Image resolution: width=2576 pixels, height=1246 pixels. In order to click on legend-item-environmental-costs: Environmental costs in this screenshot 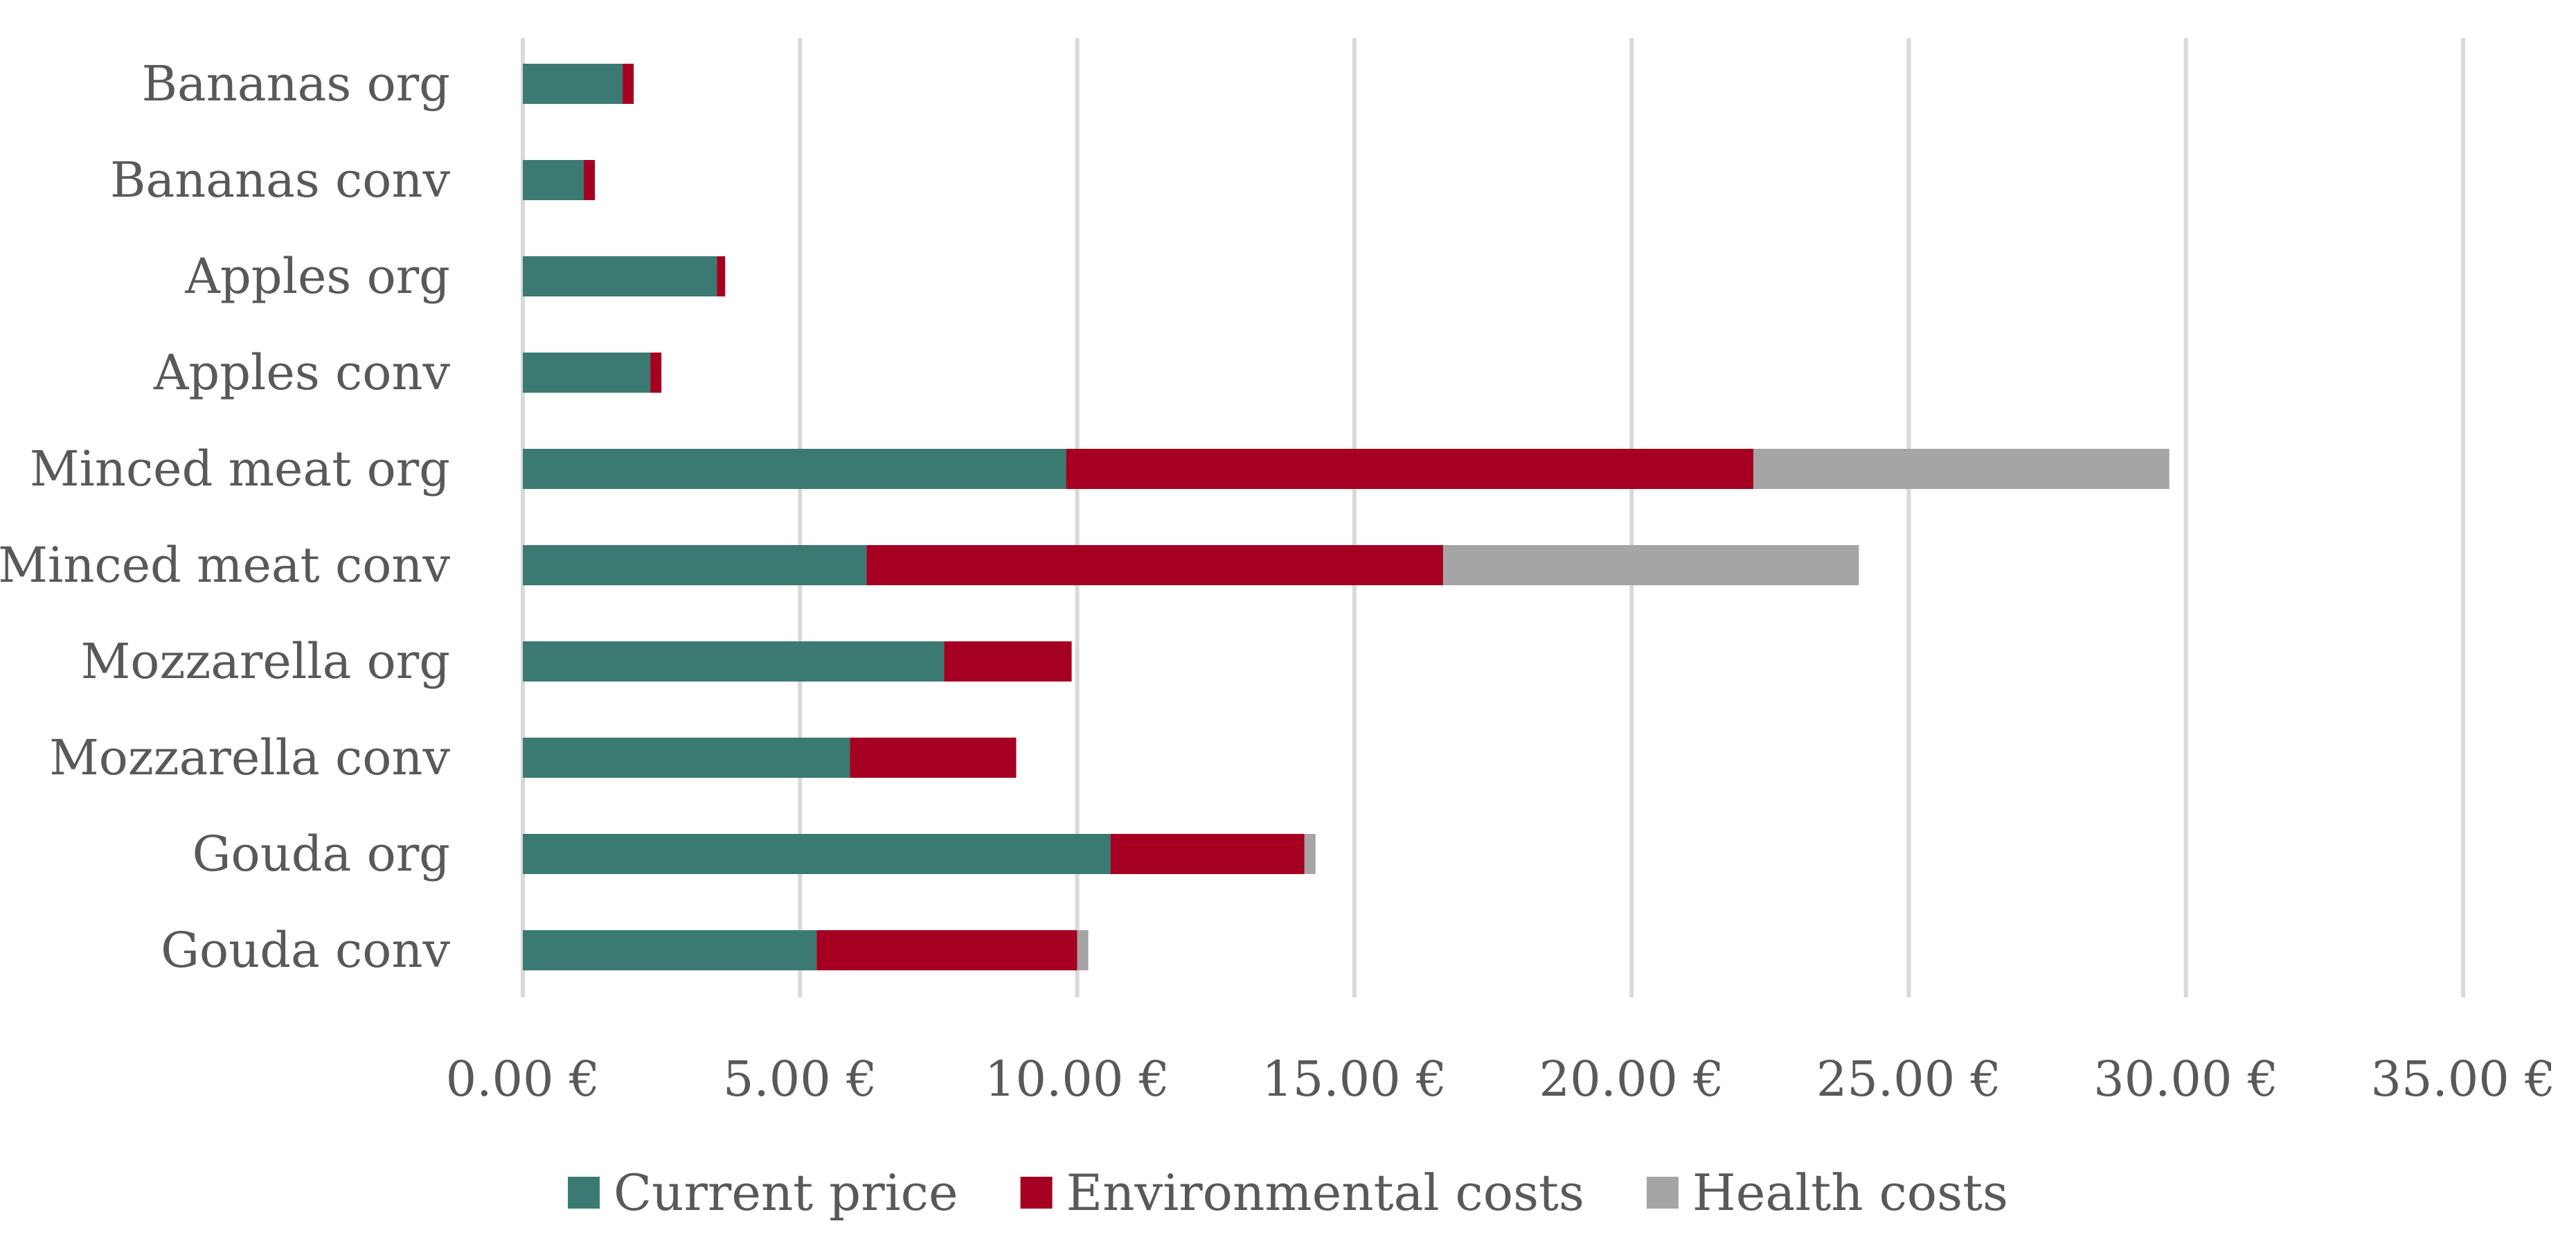, I will do `click(1302, 1193)`.